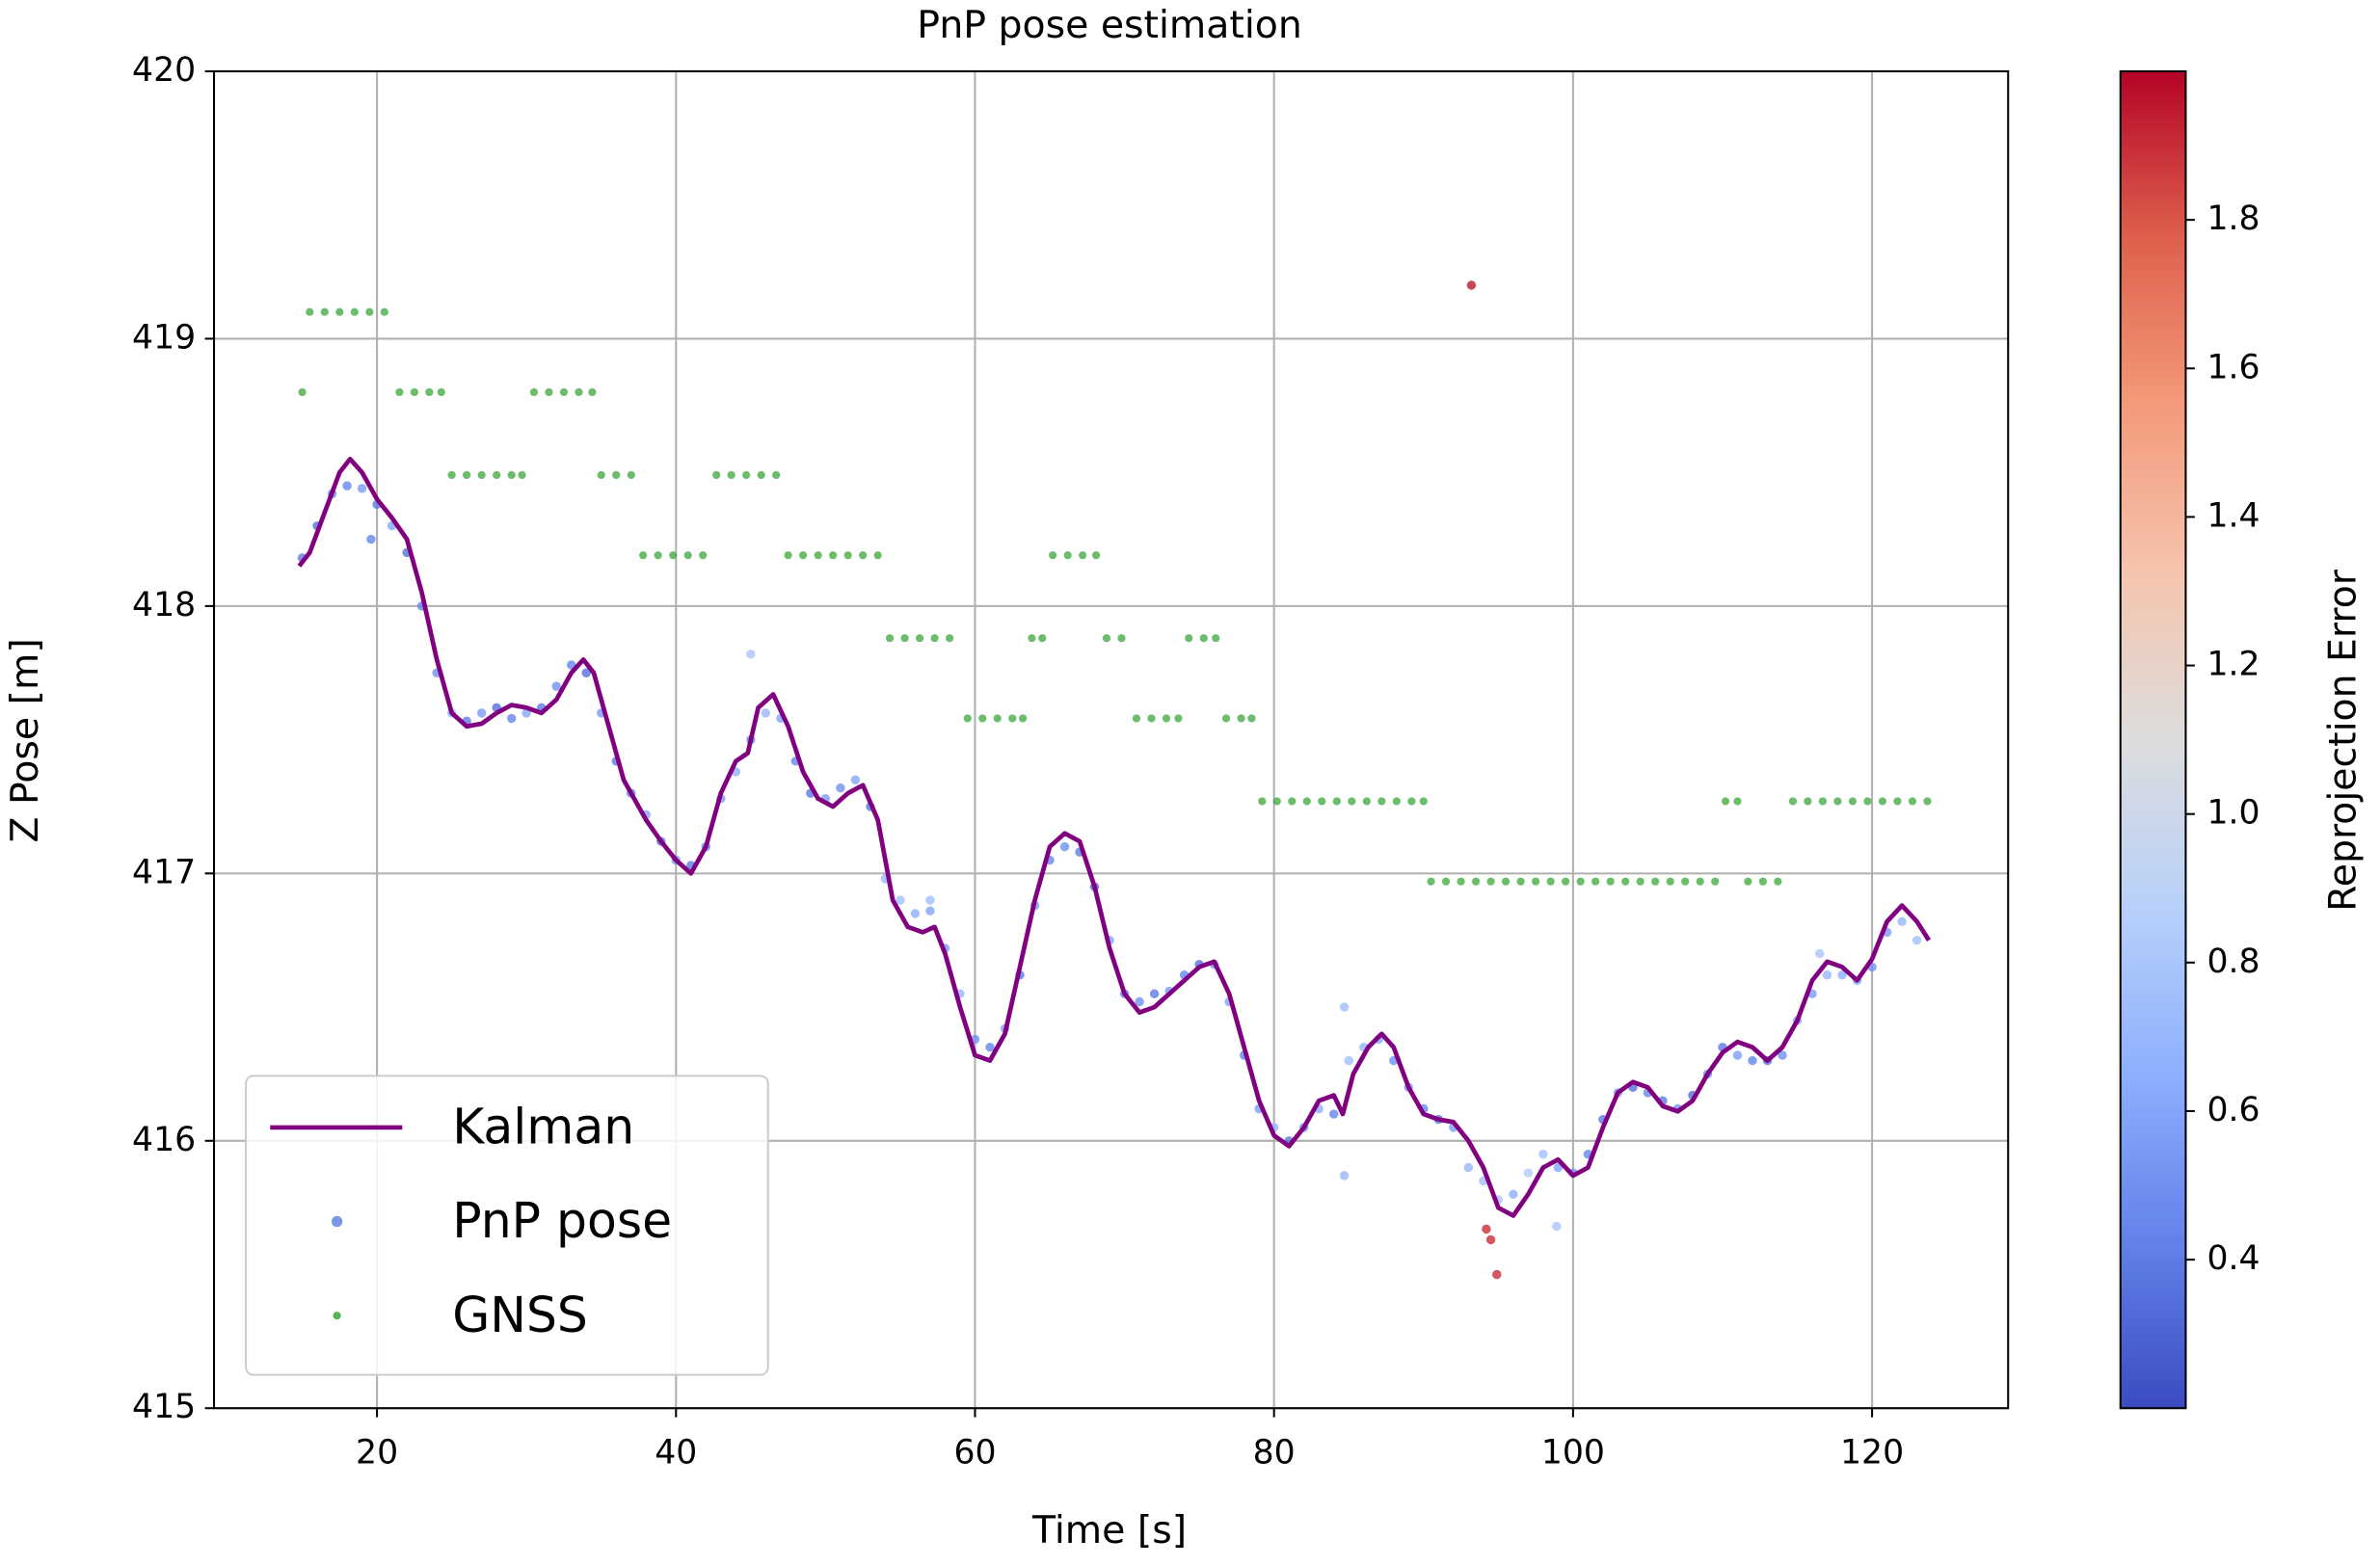 The image size is (2380, 1566). What do you see at coordinates (164, 1140) in the screenshot?
I see `y-tick-label: 416` at bounding box center [164, 1140].